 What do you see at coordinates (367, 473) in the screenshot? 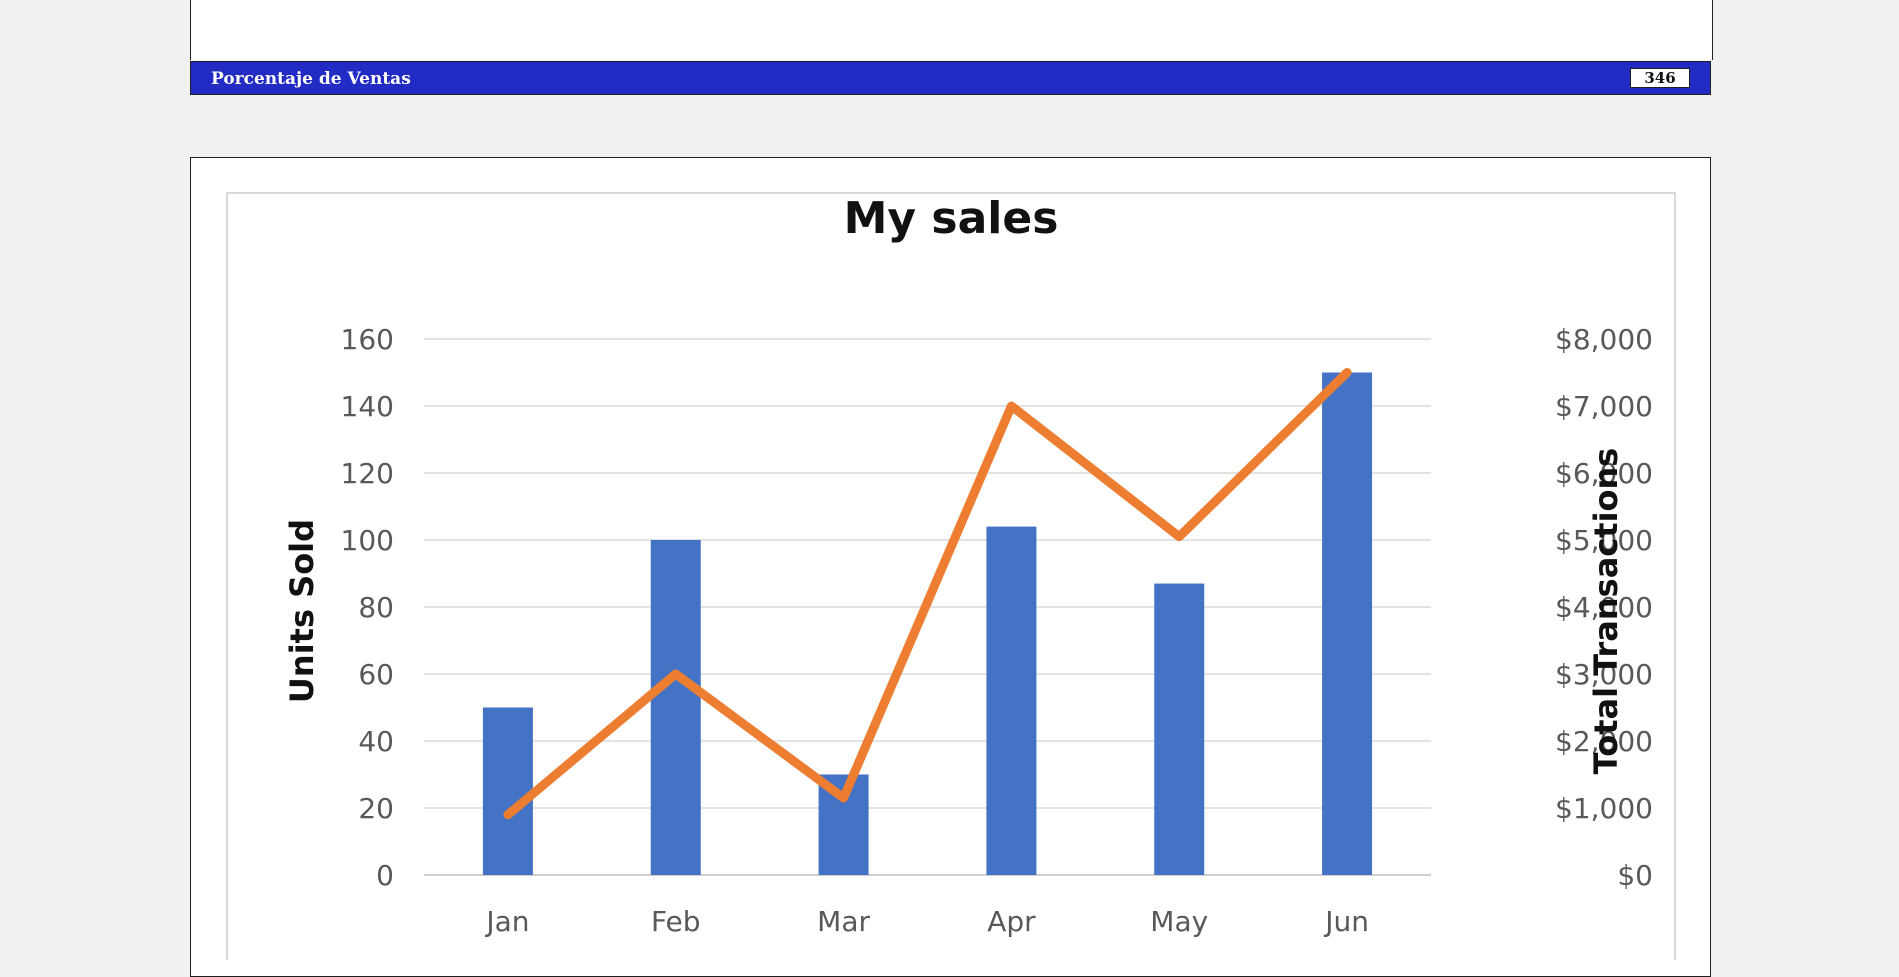
I see `left-tick-label: 120` at bounding box center [367, 473].